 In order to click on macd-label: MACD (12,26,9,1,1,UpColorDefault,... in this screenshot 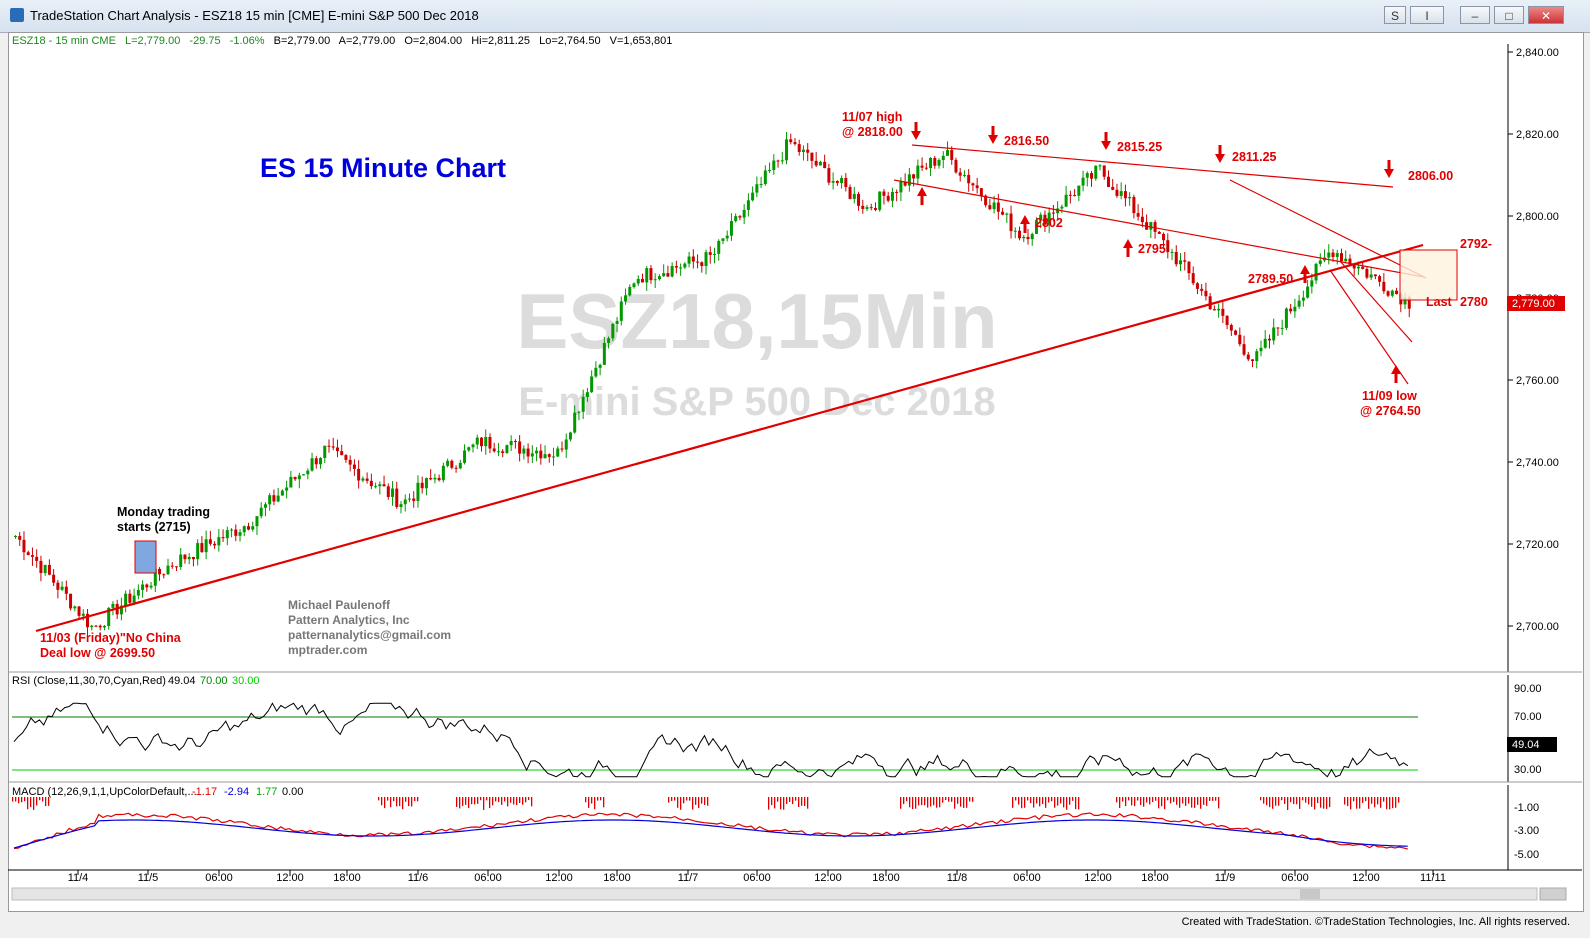, I will do `click(104, 792)`.